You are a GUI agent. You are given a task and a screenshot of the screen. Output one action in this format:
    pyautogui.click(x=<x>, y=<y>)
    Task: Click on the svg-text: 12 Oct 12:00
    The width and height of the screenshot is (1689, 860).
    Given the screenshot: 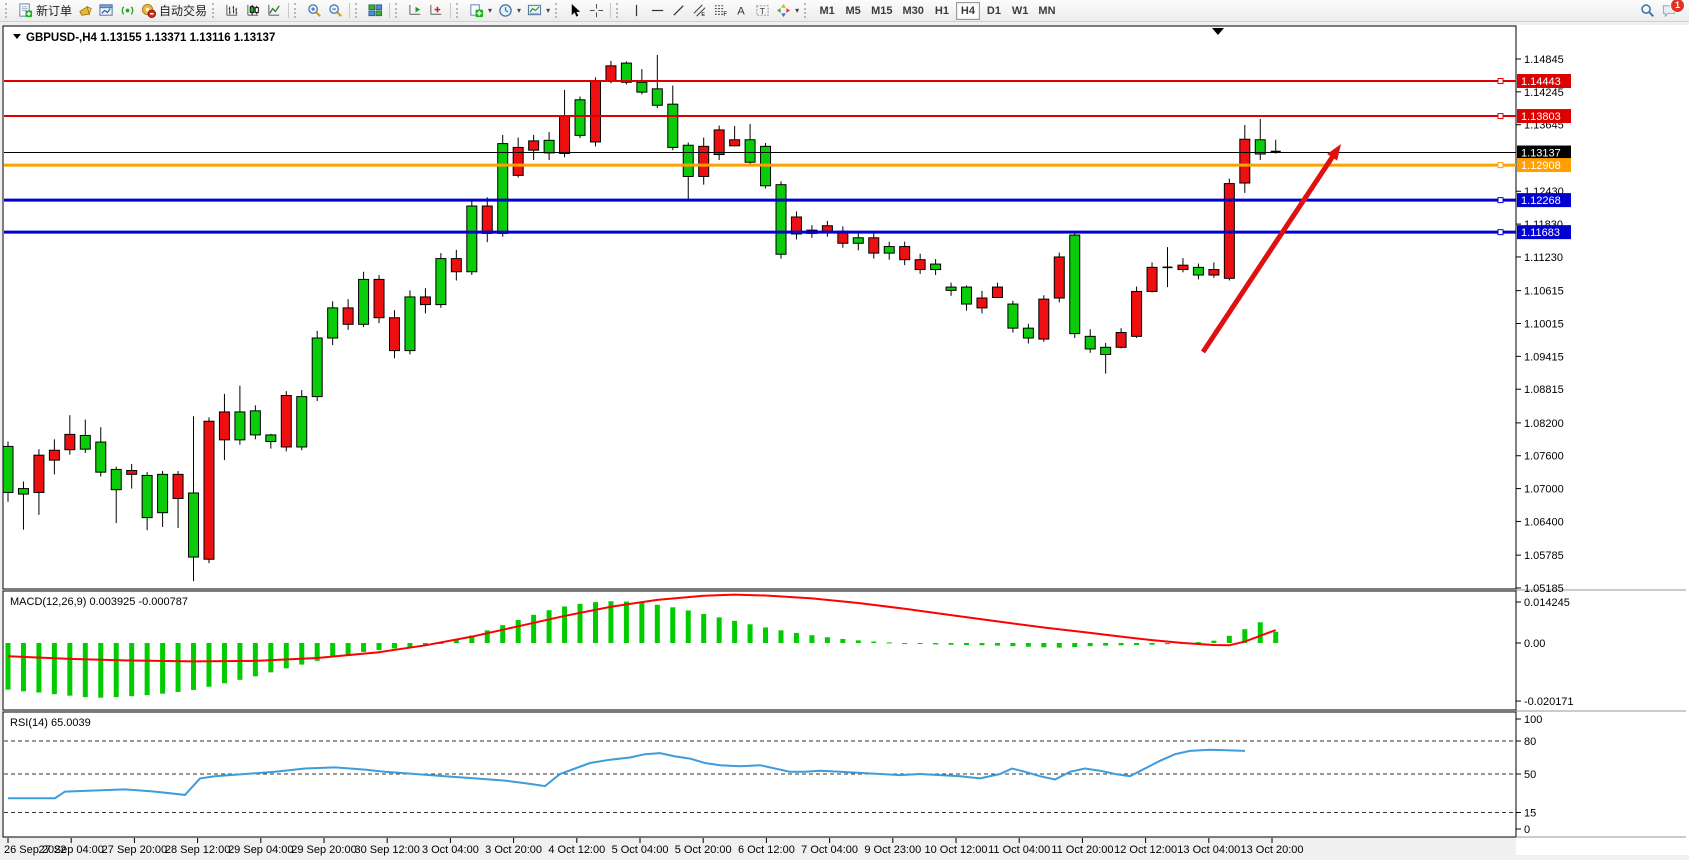 What is the action you would take?
    pyautogui.click(x=1145, y=850)
    